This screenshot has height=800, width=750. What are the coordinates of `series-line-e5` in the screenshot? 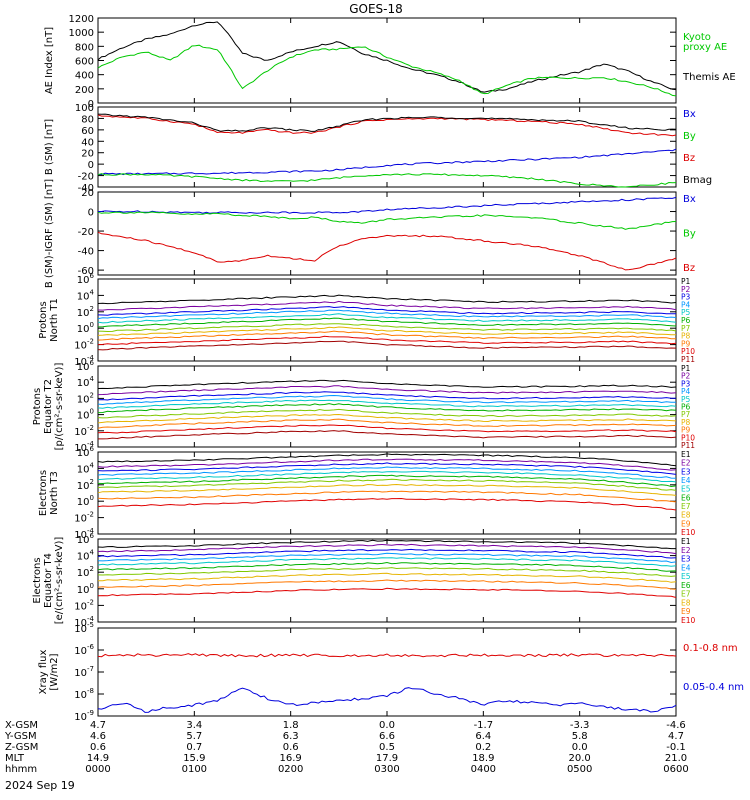 It's located at (387, 562).